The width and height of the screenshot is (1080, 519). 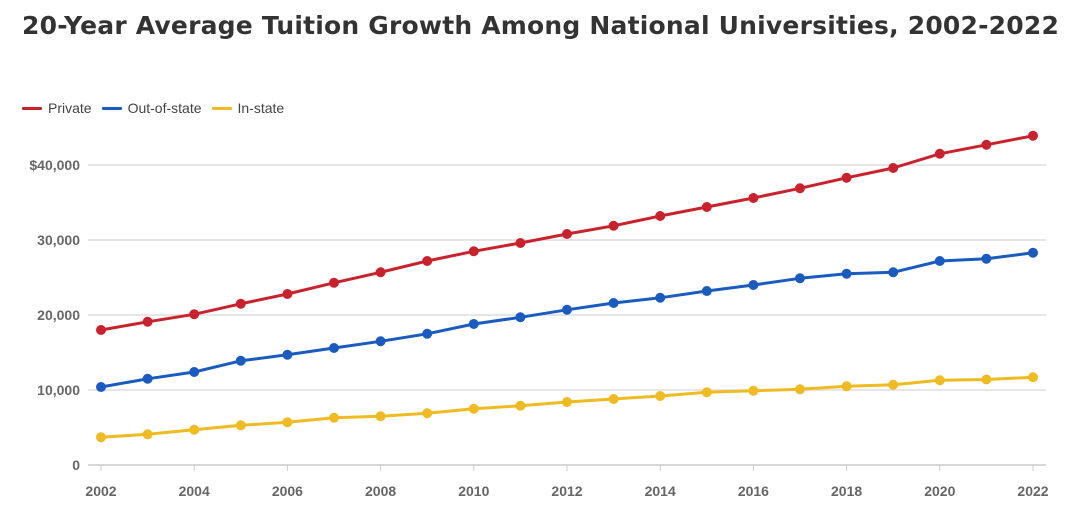 I want to click on x-tick-label: 2020, so click(x=939, y=491).